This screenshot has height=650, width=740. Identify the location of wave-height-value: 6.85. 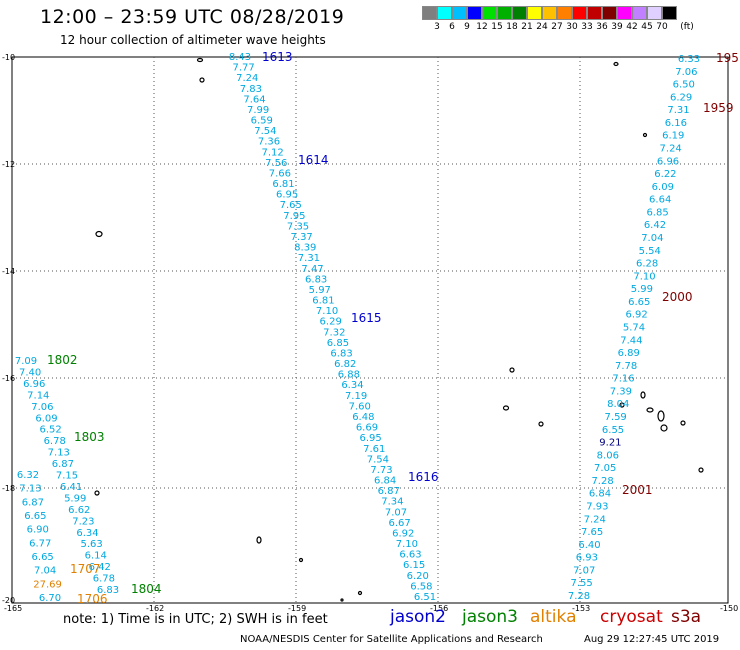
(657, 212).